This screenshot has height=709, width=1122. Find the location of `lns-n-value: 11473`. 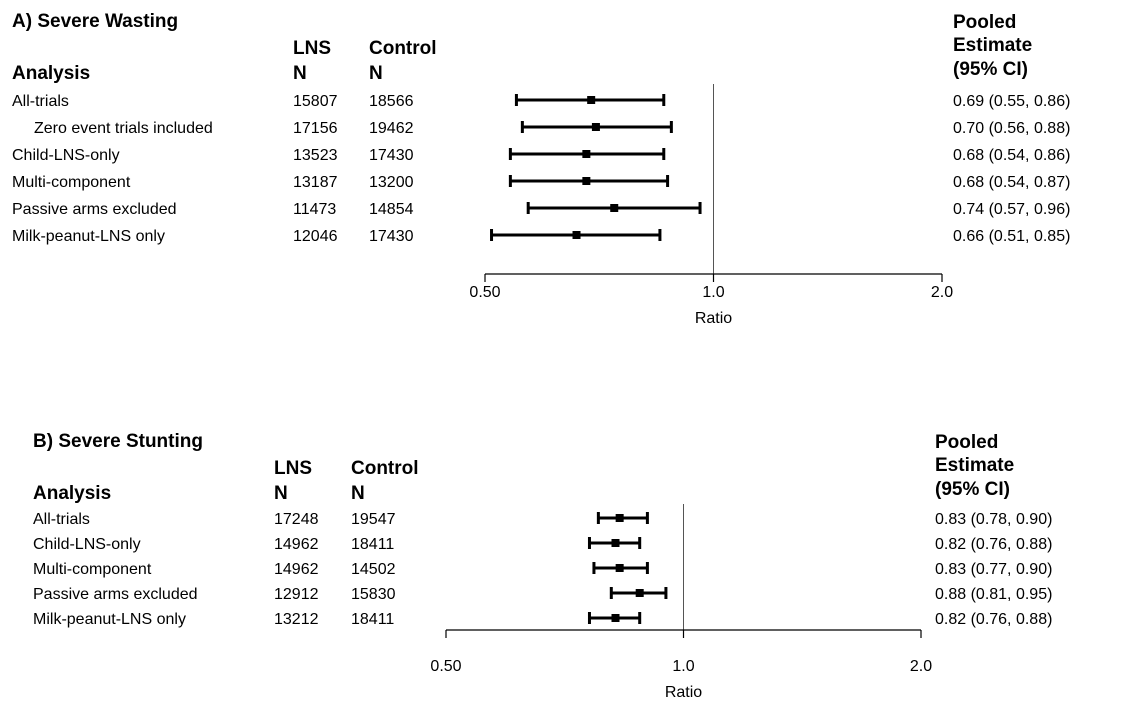

lns-n-value: 11473 is located at coordinates (314, 209).